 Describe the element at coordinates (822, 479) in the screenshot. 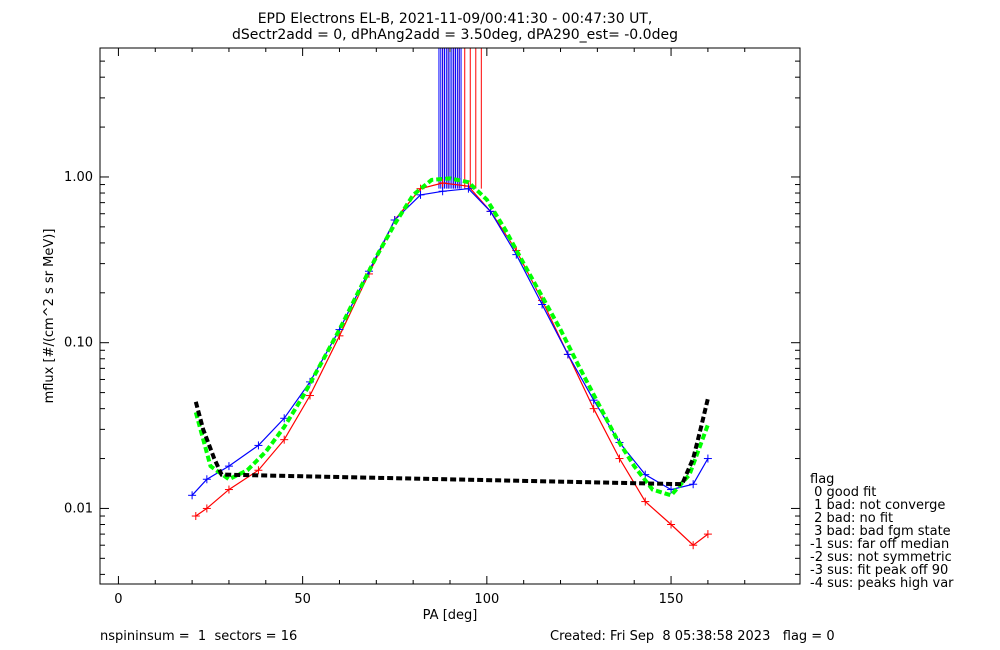

I see `legend-title: flag` at that location.